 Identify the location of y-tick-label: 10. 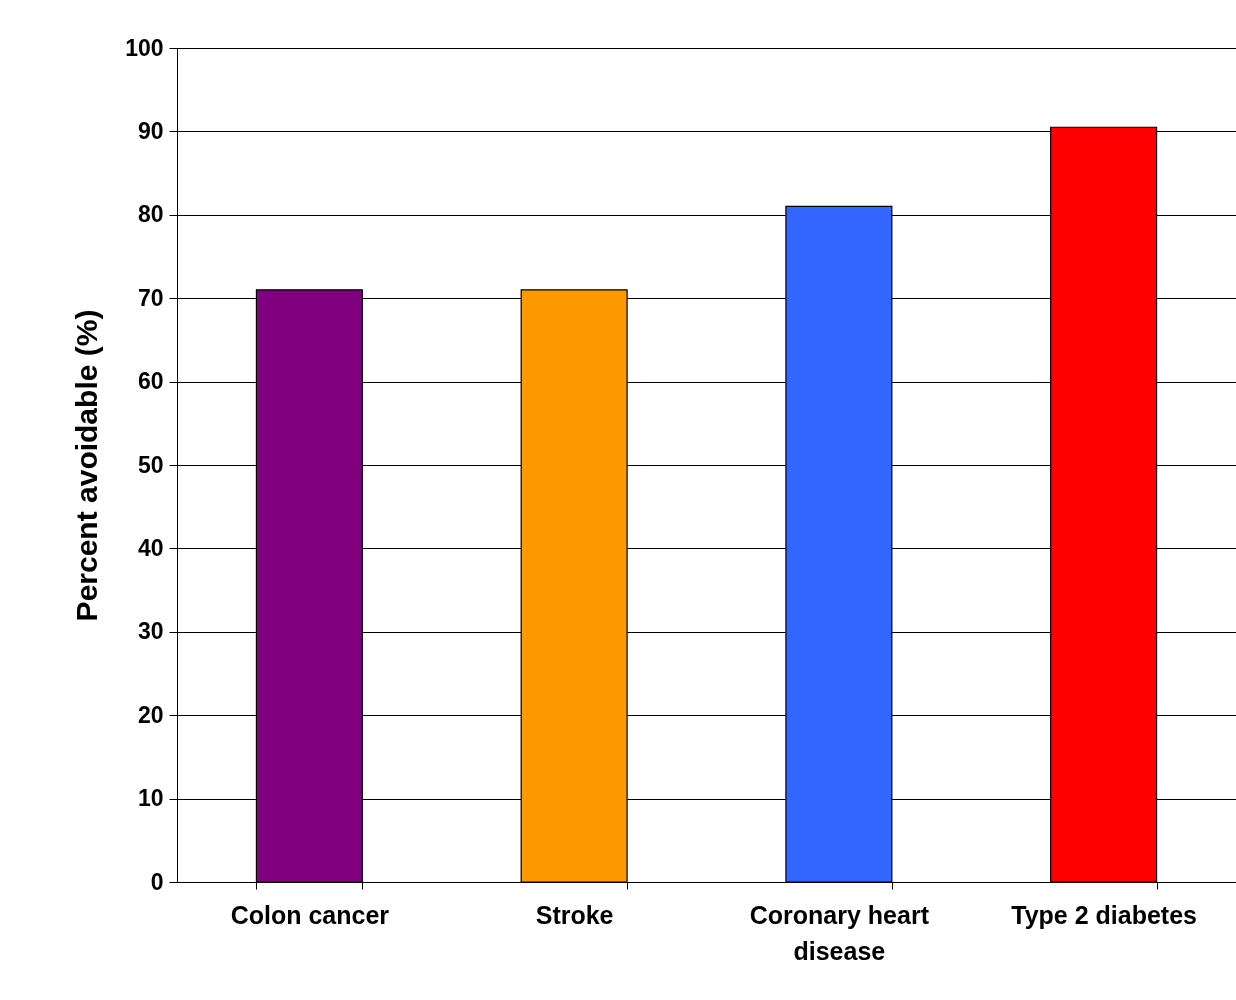
(150, 798).